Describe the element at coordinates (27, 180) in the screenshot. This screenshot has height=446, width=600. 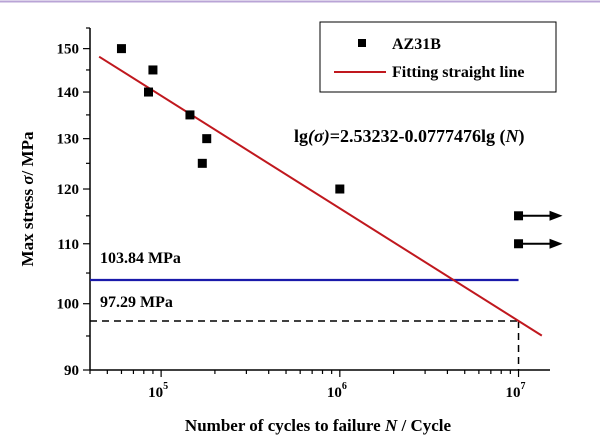
I see `y-title-part-2: σ` at that location.